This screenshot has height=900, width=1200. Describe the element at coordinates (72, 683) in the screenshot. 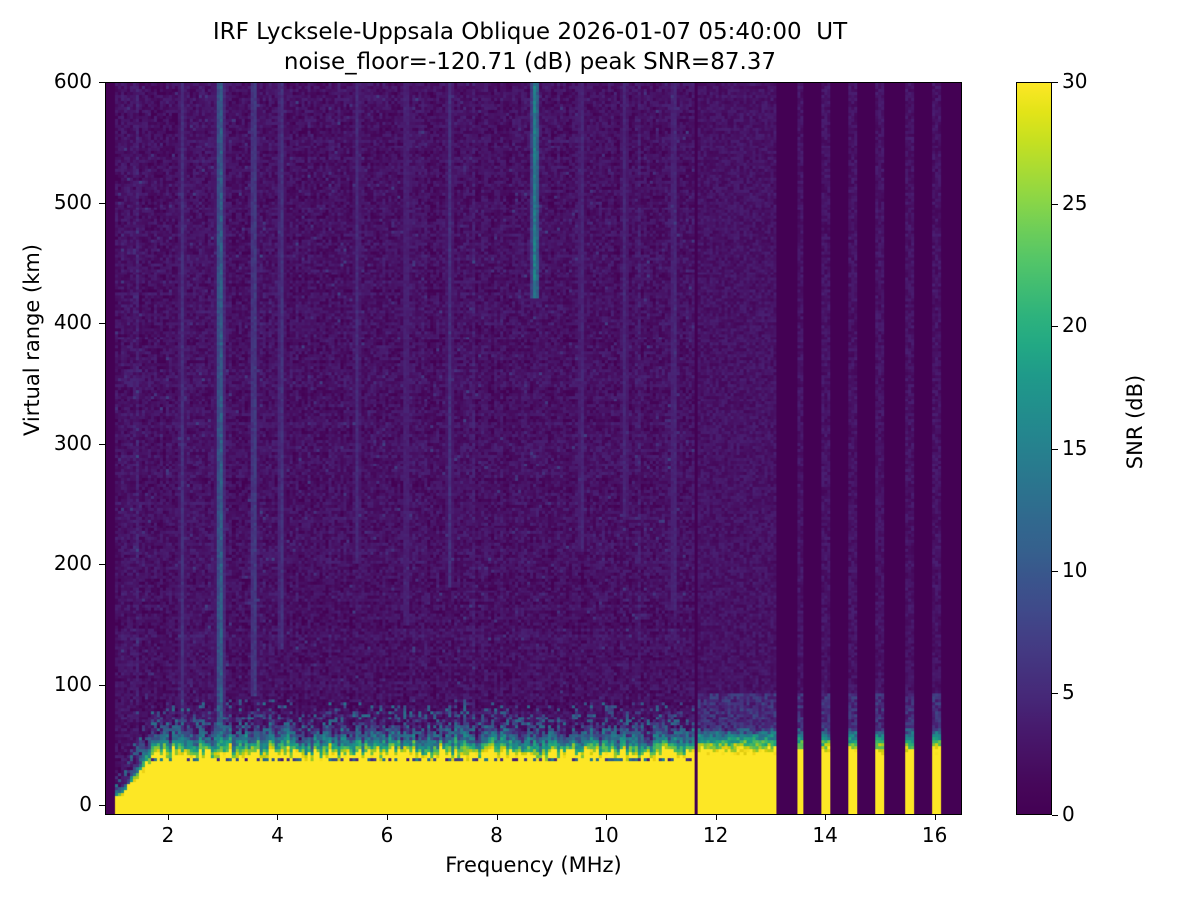

I see `y-tick-label-100: 100` at that location.